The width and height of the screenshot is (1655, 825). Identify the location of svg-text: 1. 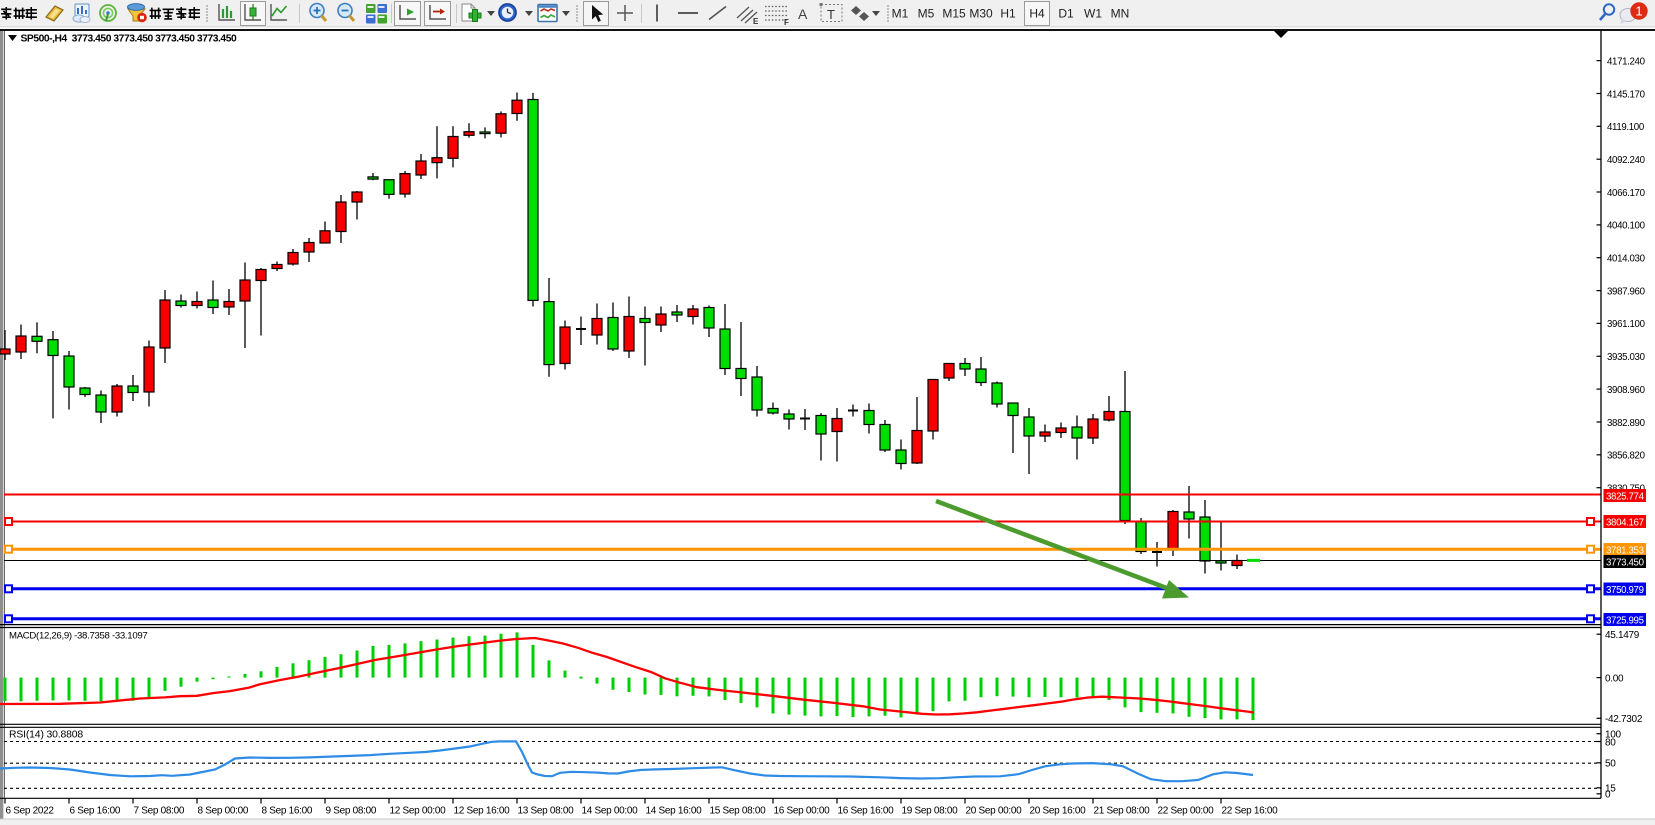
(1638, 11).